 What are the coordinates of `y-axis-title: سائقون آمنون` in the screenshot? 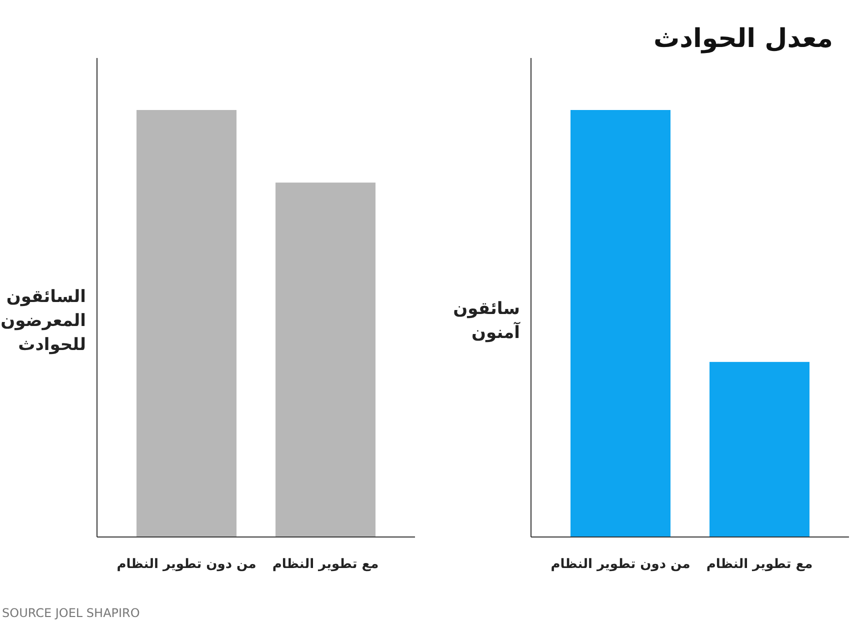 It's located at (487, 321).